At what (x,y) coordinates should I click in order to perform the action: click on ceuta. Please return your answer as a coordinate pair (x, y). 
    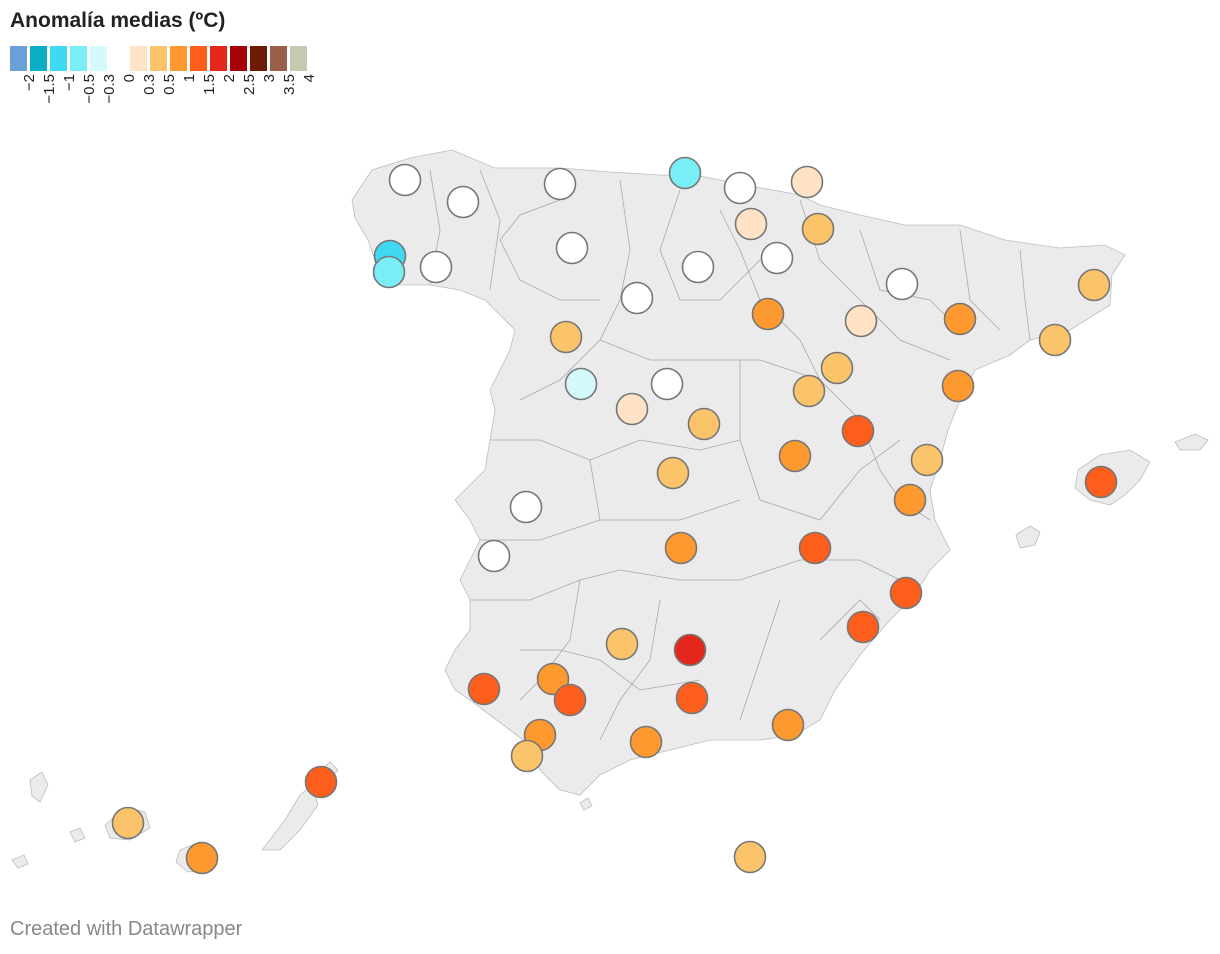
    Looking at the image, I should click on (586, 804).